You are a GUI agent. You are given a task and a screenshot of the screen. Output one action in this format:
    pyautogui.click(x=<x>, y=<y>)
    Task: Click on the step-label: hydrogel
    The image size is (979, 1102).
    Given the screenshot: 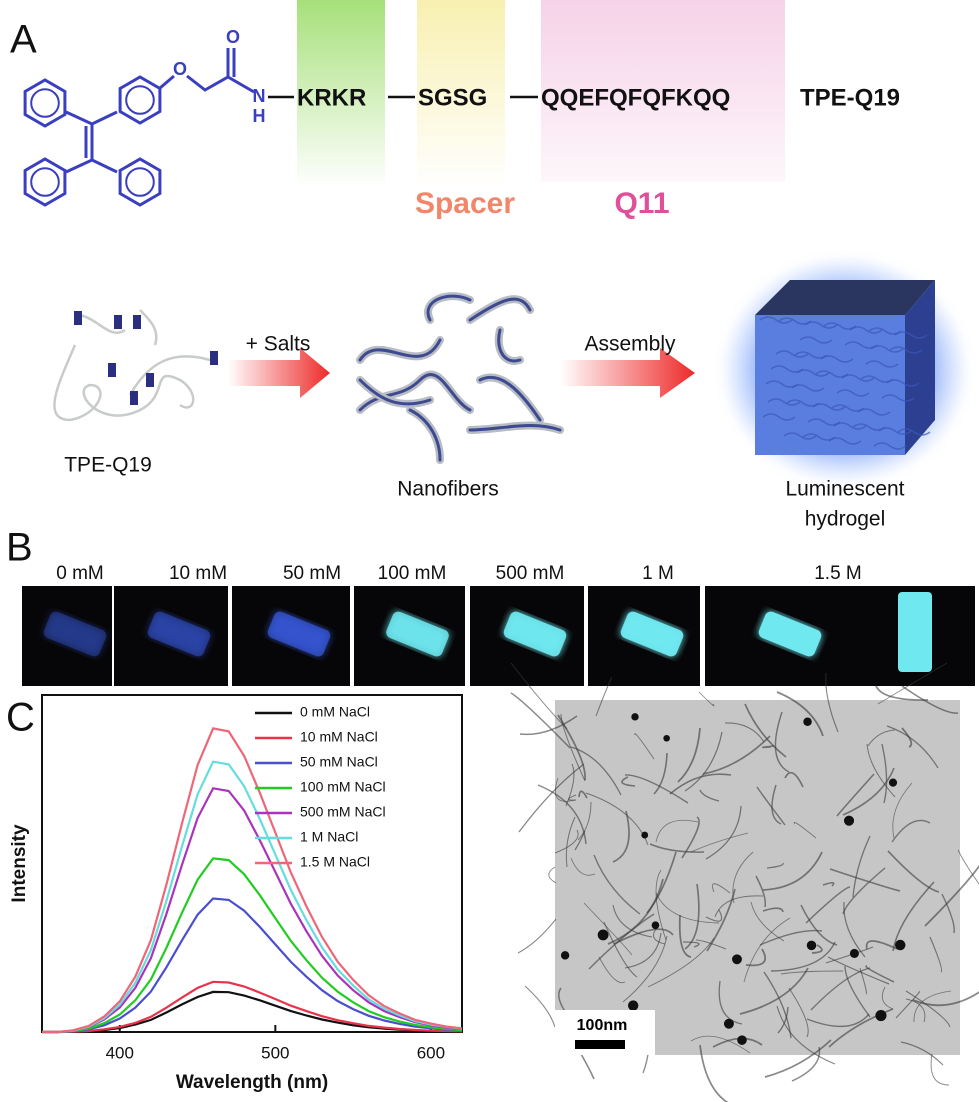 What is the action you would take?
    pyautogui.click(x=845, y=519)
    